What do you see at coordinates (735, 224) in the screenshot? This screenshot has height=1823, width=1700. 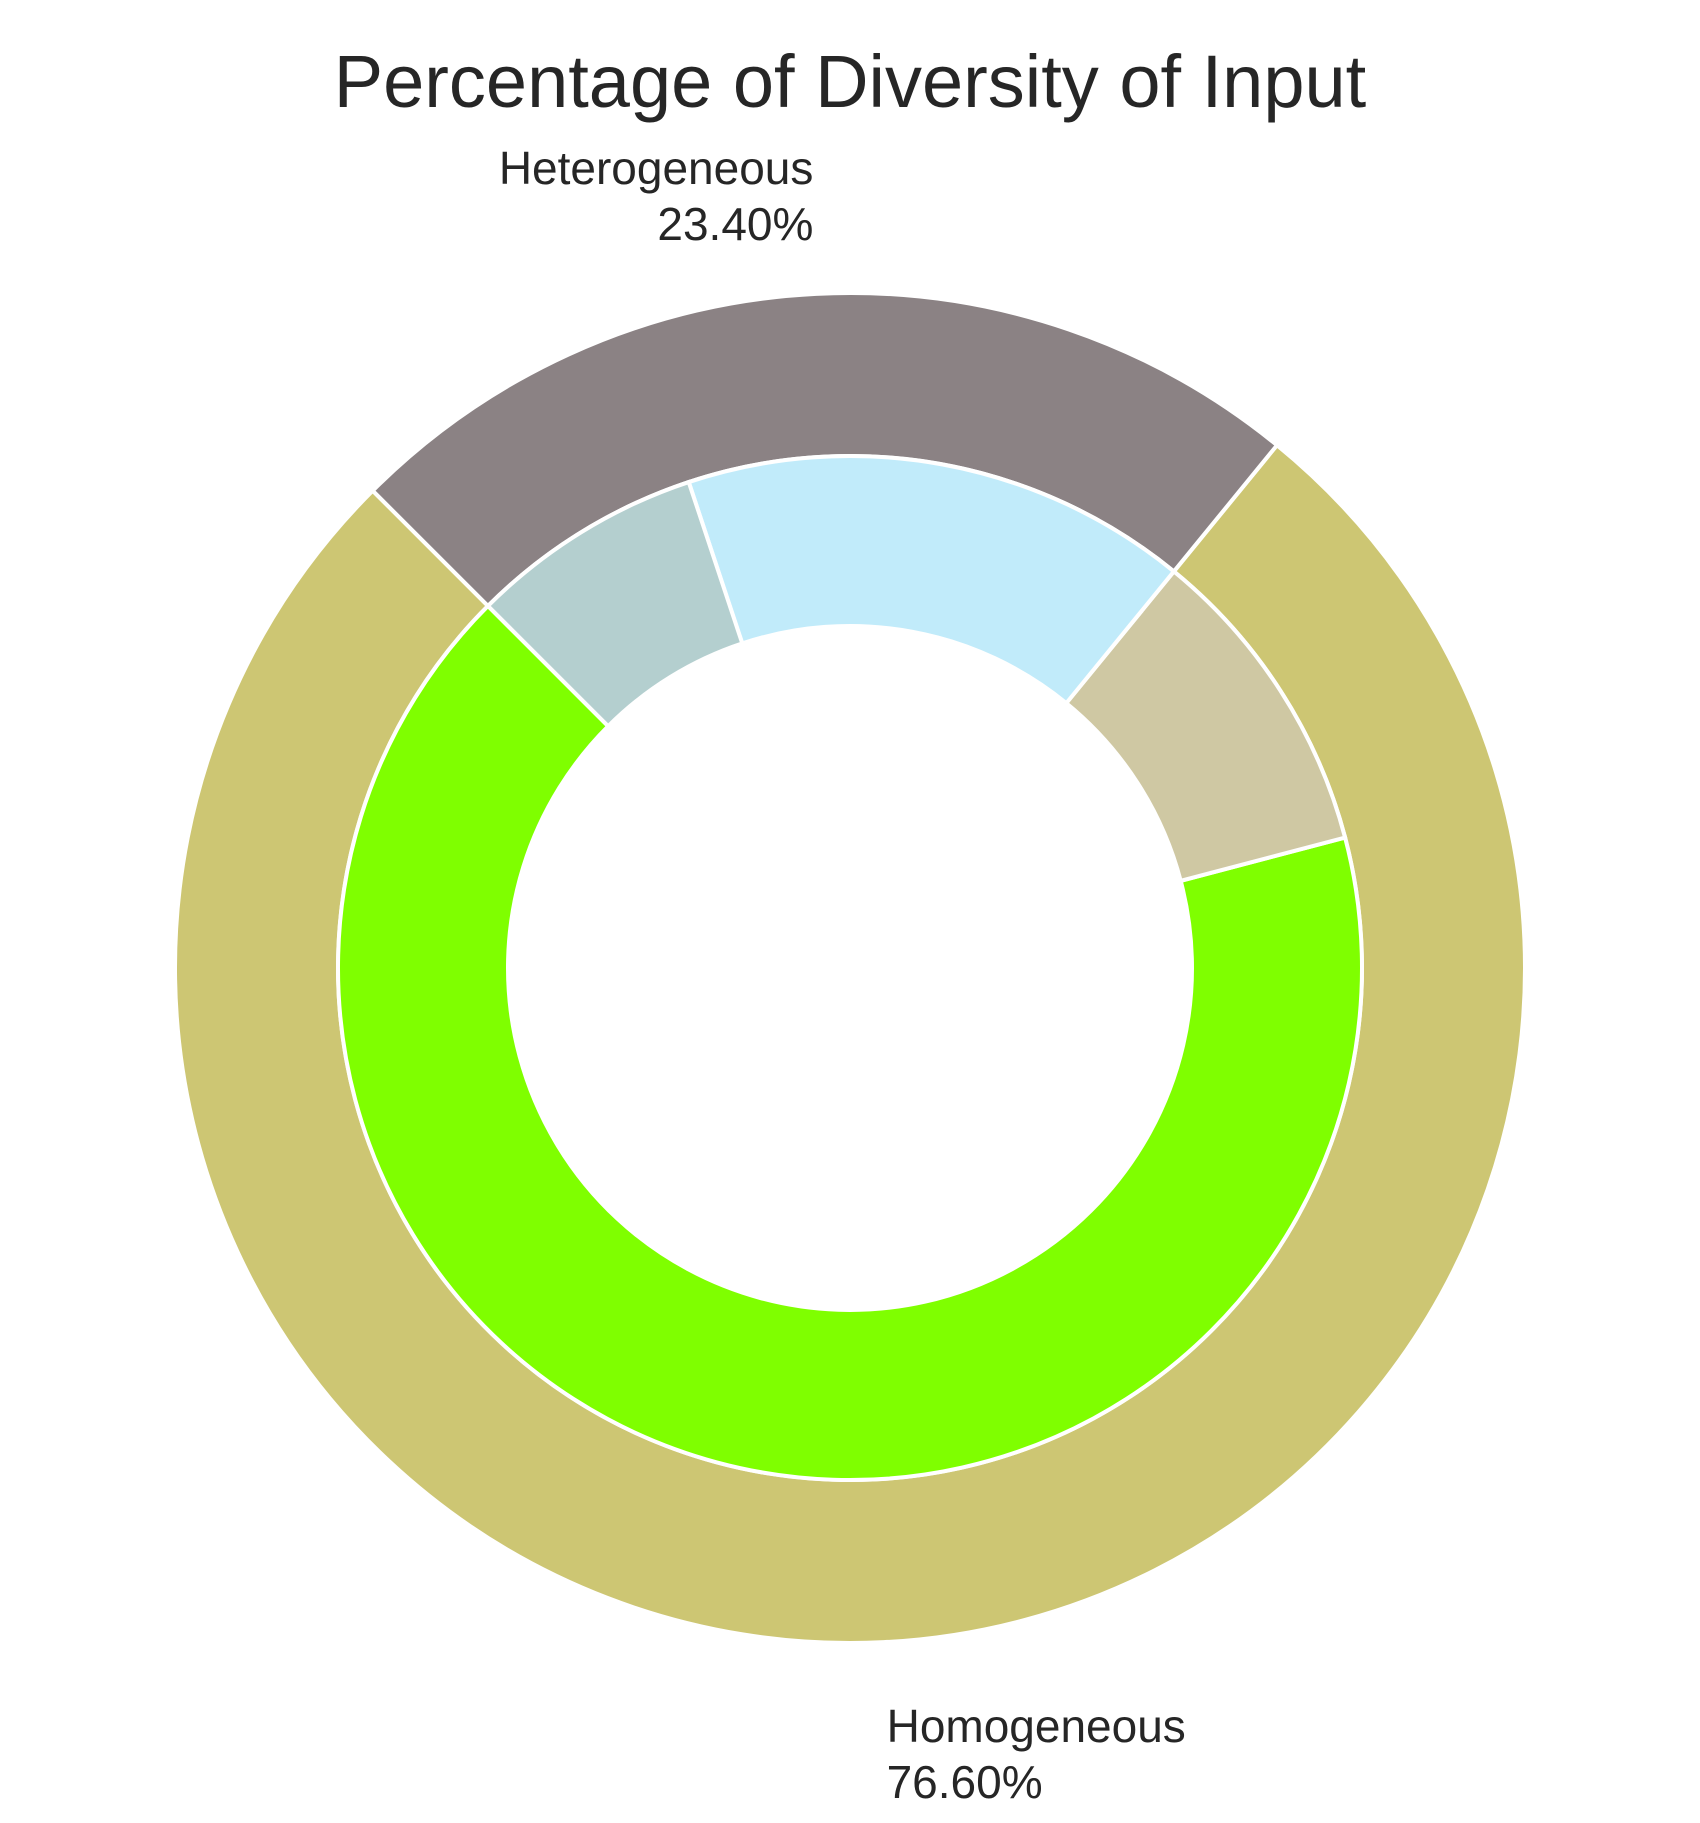 I see `value-label-heterogeneous: 23.40%` at bounding box center [735, 224].